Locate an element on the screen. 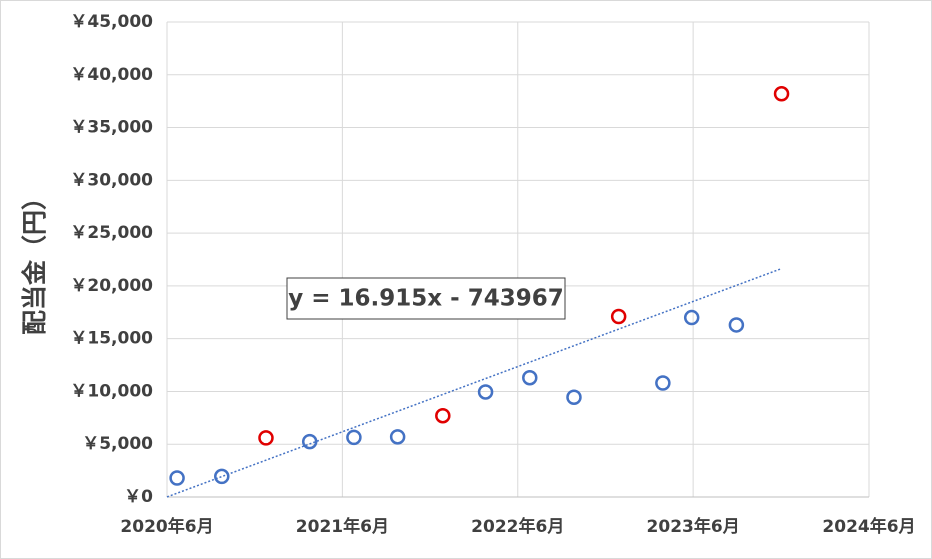  x-tick-label: 2021年6月 is located at coordinates (342, 526).